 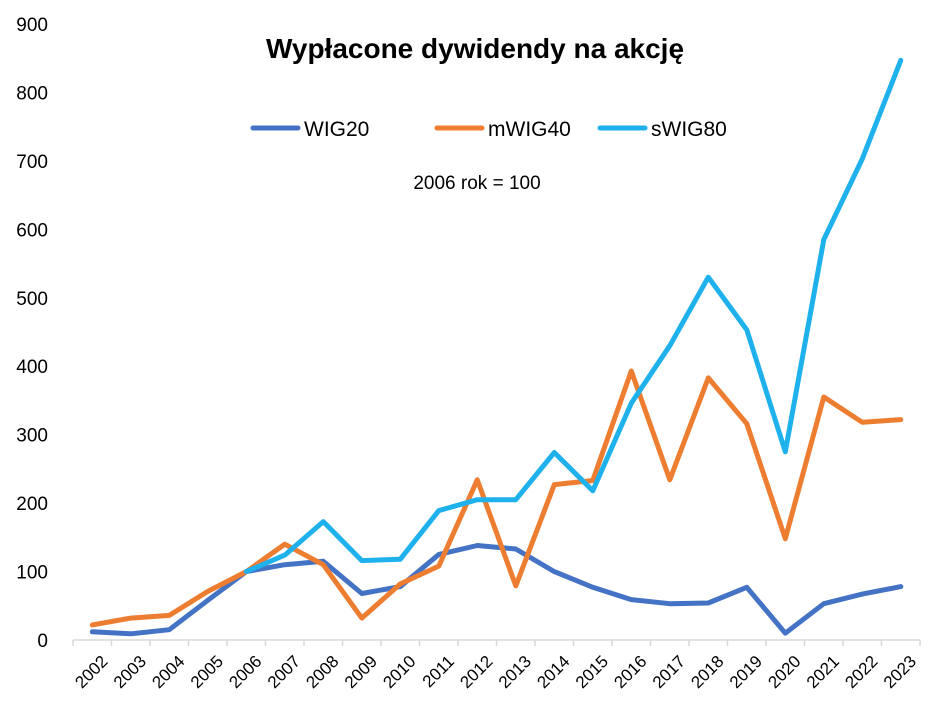 I want to click on x-tick-label: 2021, so click(x=823, y=672).